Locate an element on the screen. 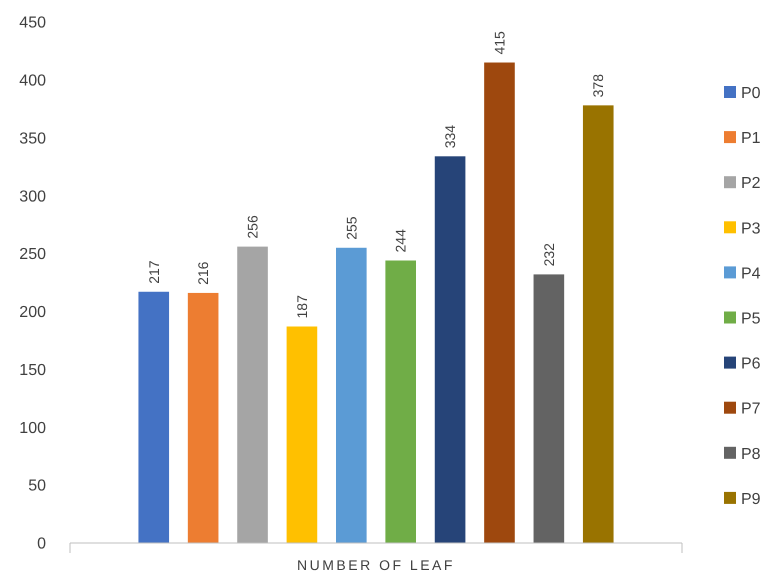 The width and height of the screenshot is (769, 580). legend-label: P7 is located at coordinates (751, 409).